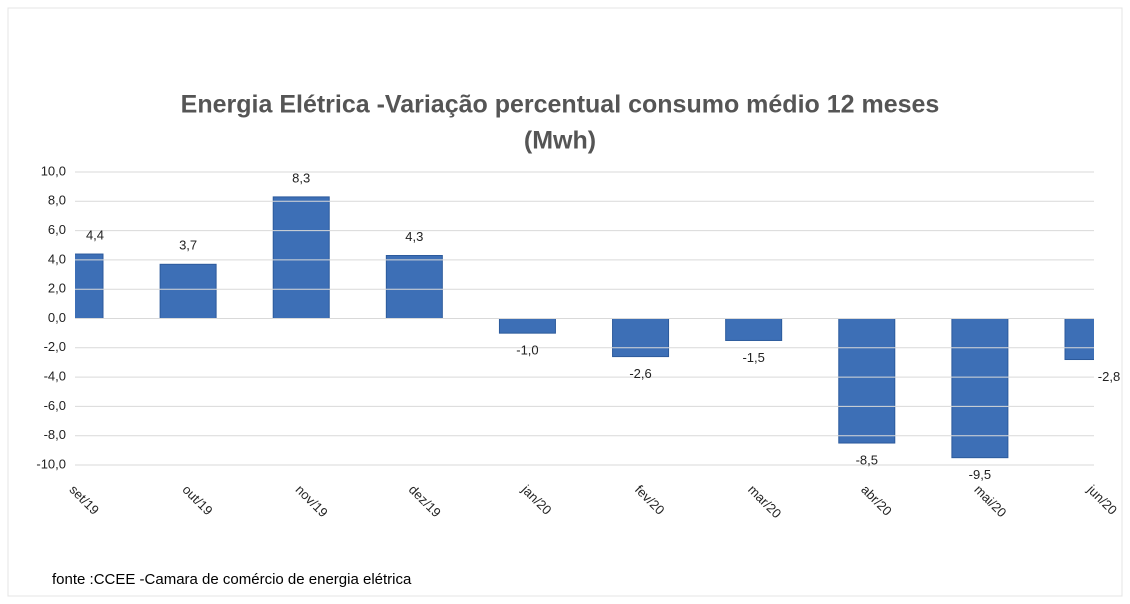 This screenshot has width=1130, height=604. I want to click on y-tick-label: 2,0, so click(57, 288).